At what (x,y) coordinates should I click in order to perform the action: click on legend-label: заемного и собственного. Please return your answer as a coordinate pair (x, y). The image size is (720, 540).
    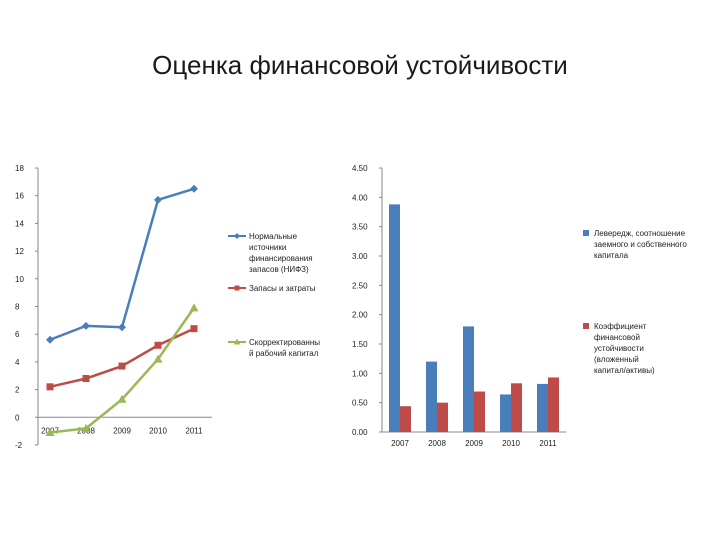
    Looking at the image, I should click on (640, 244).